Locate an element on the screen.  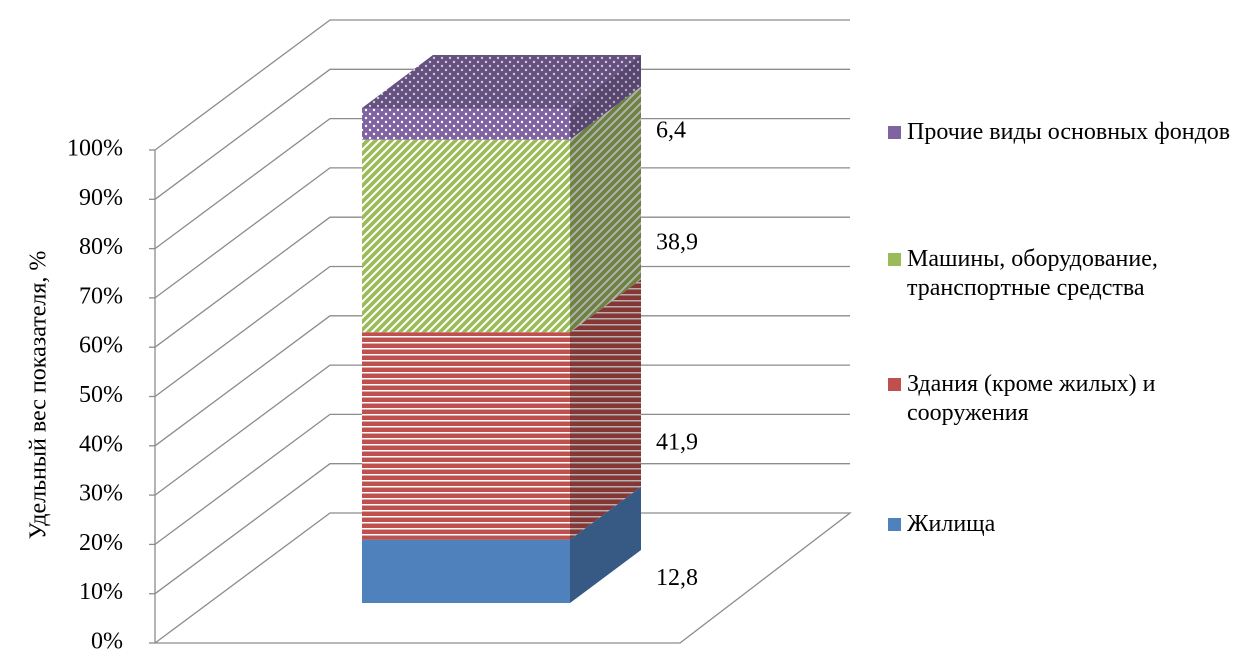
y-tick-label: 60% is located at coordinates (101, 346).